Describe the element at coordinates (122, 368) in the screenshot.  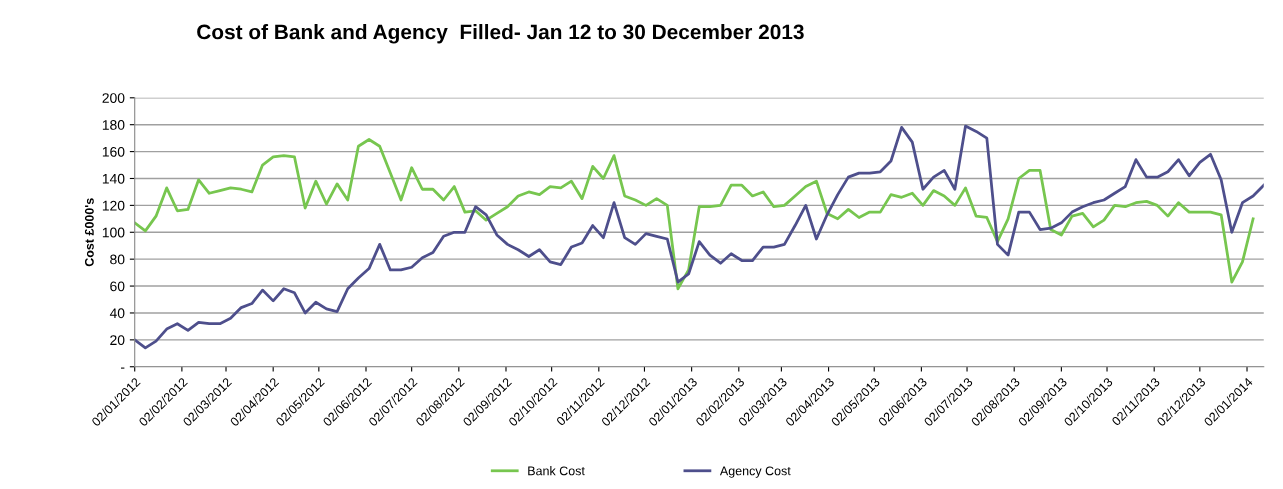
I see `y-tick-label: -` at that location.